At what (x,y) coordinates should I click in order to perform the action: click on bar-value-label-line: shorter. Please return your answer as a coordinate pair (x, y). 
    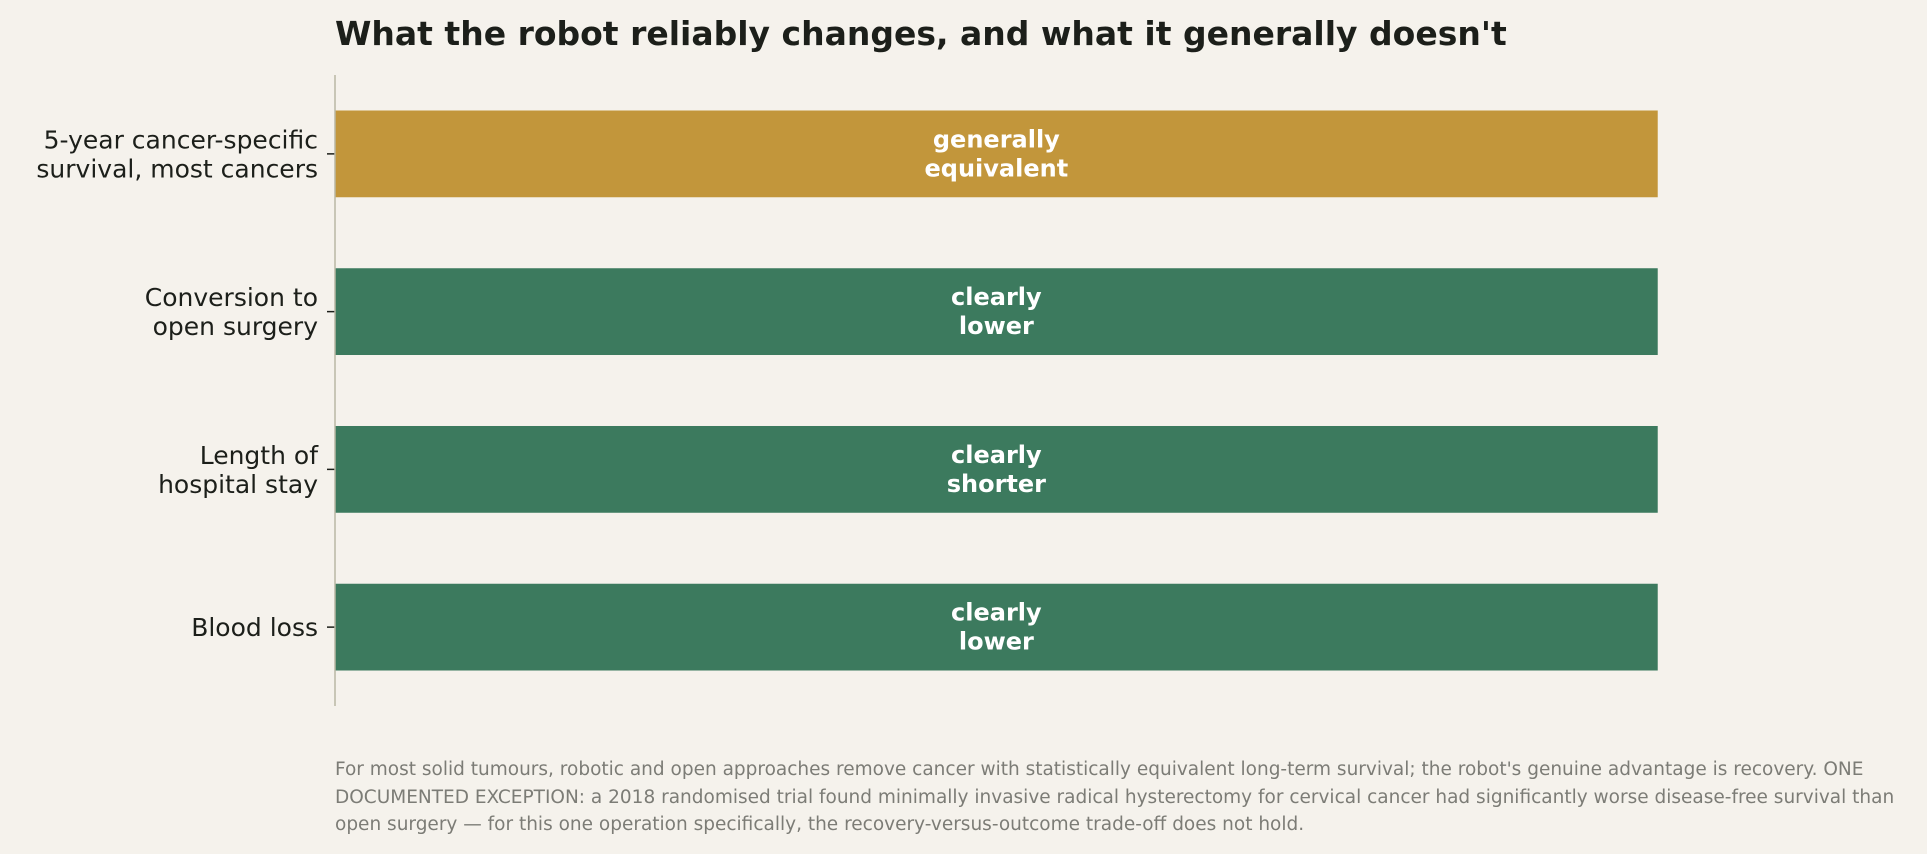
    Looking at the image, I should click on (996, 484).